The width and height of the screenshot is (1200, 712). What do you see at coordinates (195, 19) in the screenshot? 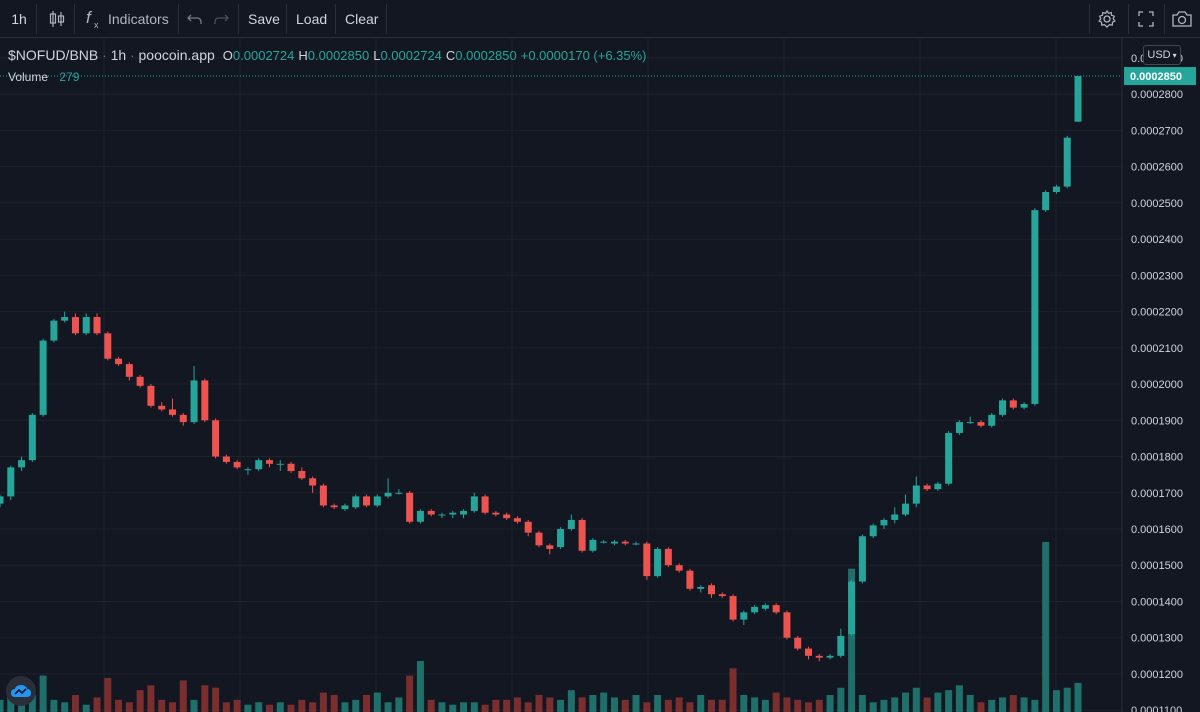
I see `undo-button` at bounding box center [195, 19].